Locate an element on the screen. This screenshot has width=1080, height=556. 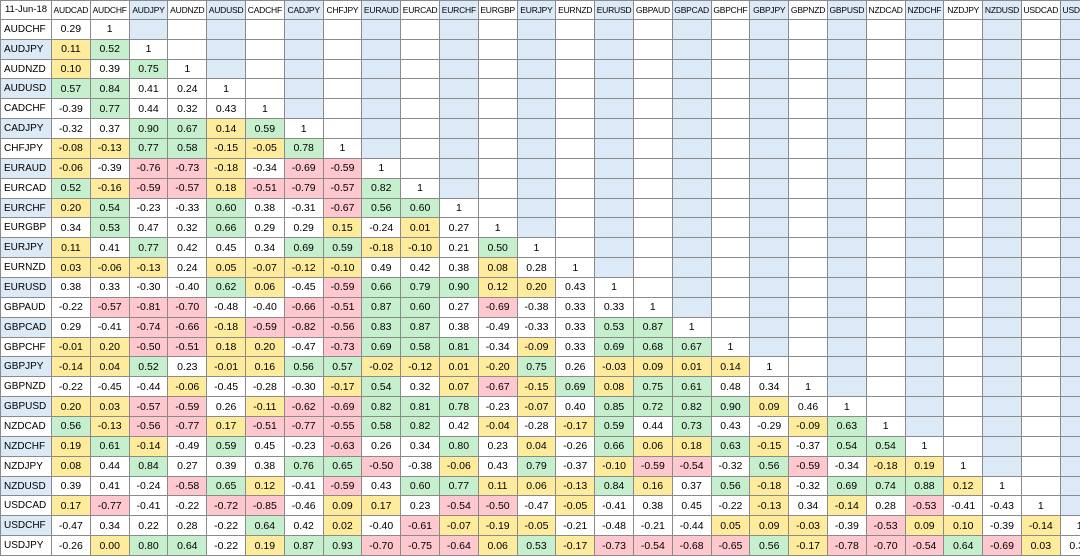
correlation-value: -0.05 is located at coordinates (576, 506).